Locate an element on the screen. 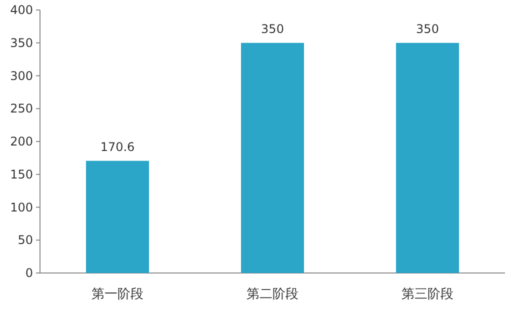  y-tick-label: 100 is located at coordinates (21, 207).